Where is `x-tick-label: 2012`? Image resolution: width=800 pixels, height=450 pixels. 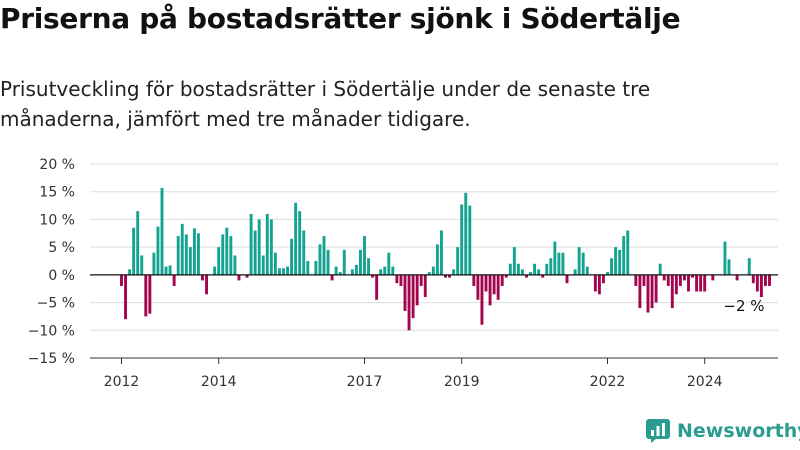
x-tick-label: 2012 is located at coordinates (122, 382).